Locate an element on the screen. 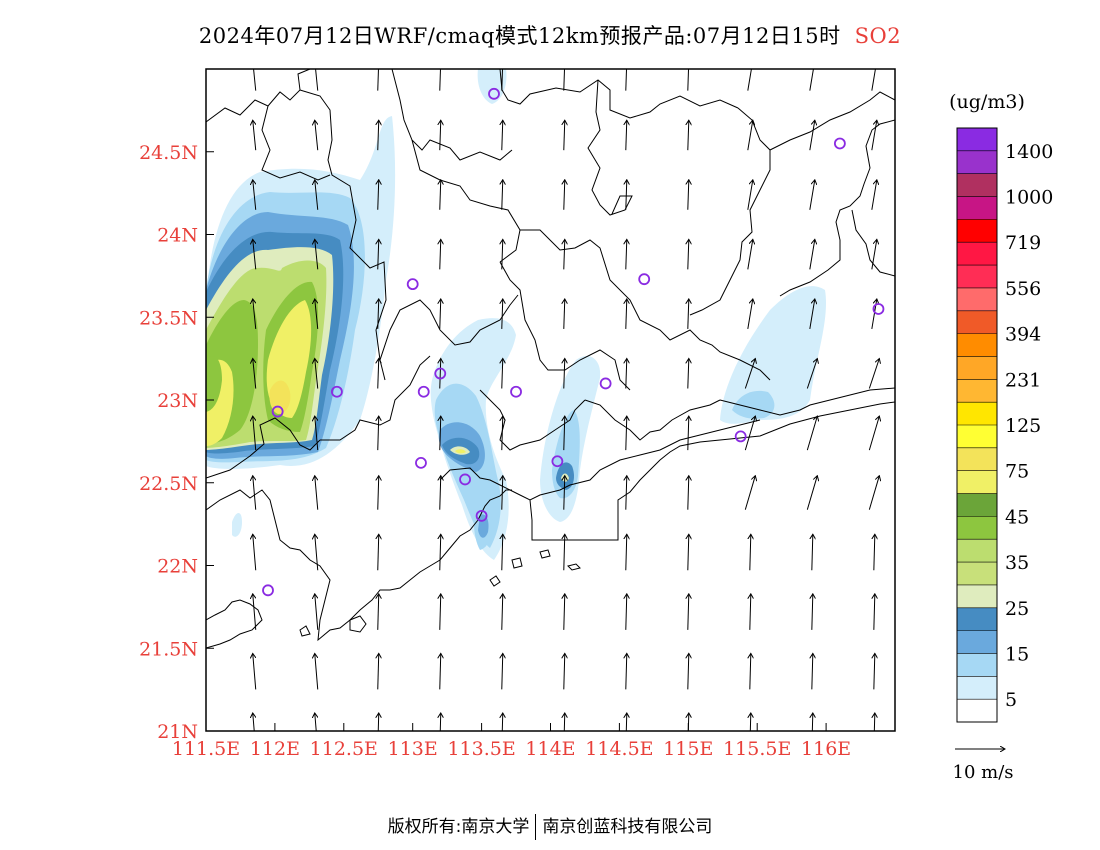 This screenshot has width=1100, height=850. x-tick-label: 113.5E is located at coordinates (481, 749).